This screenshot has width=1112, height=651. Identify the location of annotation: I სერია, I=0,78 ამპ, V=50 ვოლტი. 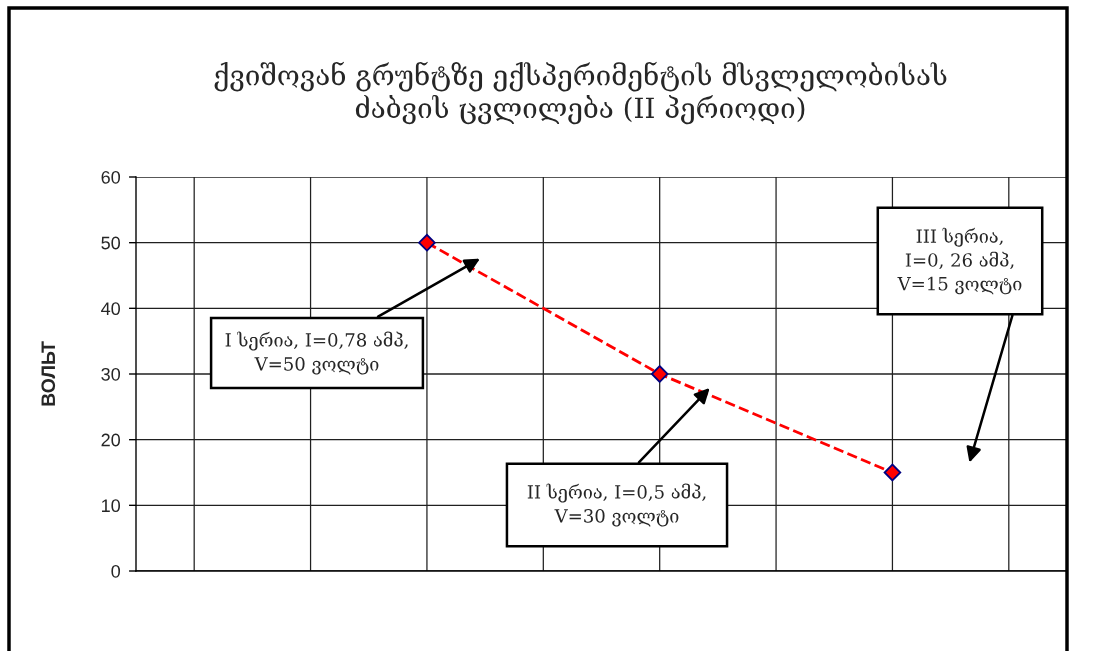
(316, 353).